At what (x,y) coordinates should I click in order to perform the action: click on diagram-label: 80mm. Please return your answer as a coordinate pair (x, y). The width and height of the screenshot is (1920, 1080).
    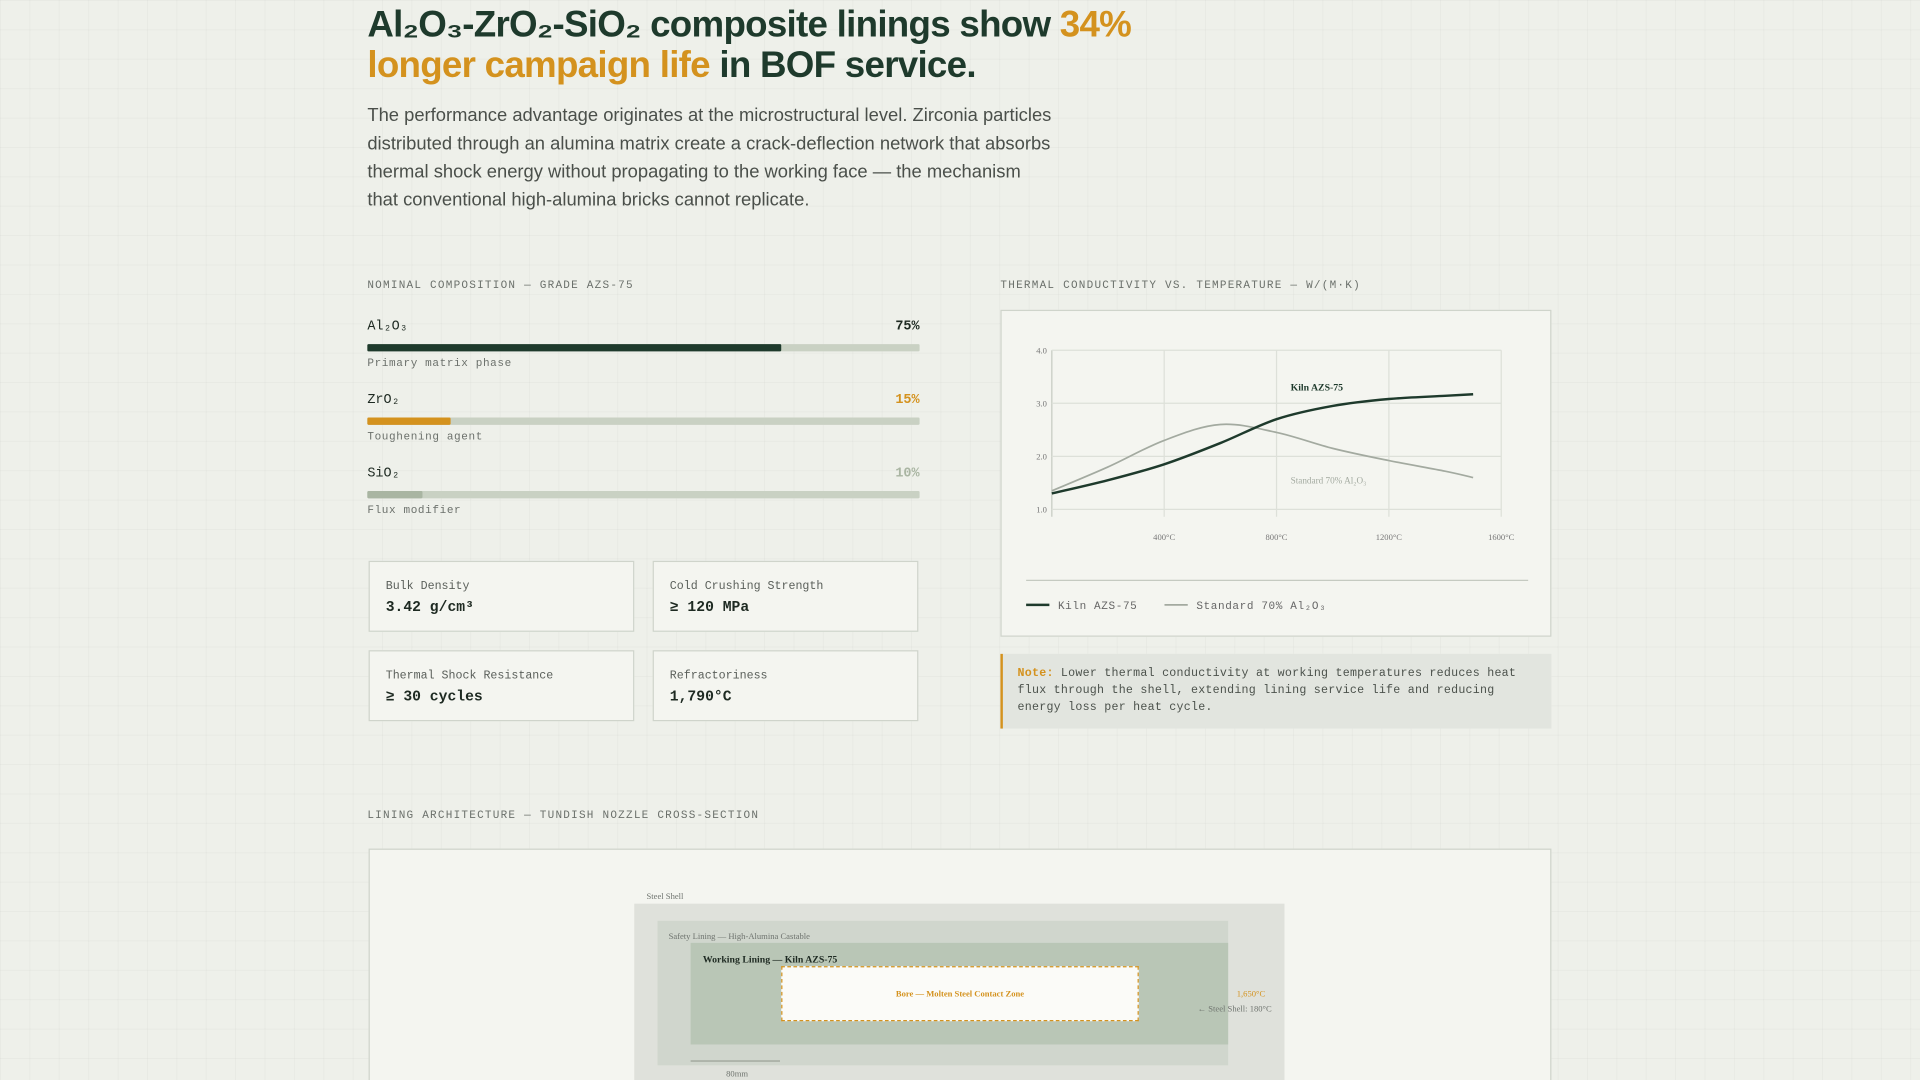
    Looking at the image, I should click on (737, 1073).